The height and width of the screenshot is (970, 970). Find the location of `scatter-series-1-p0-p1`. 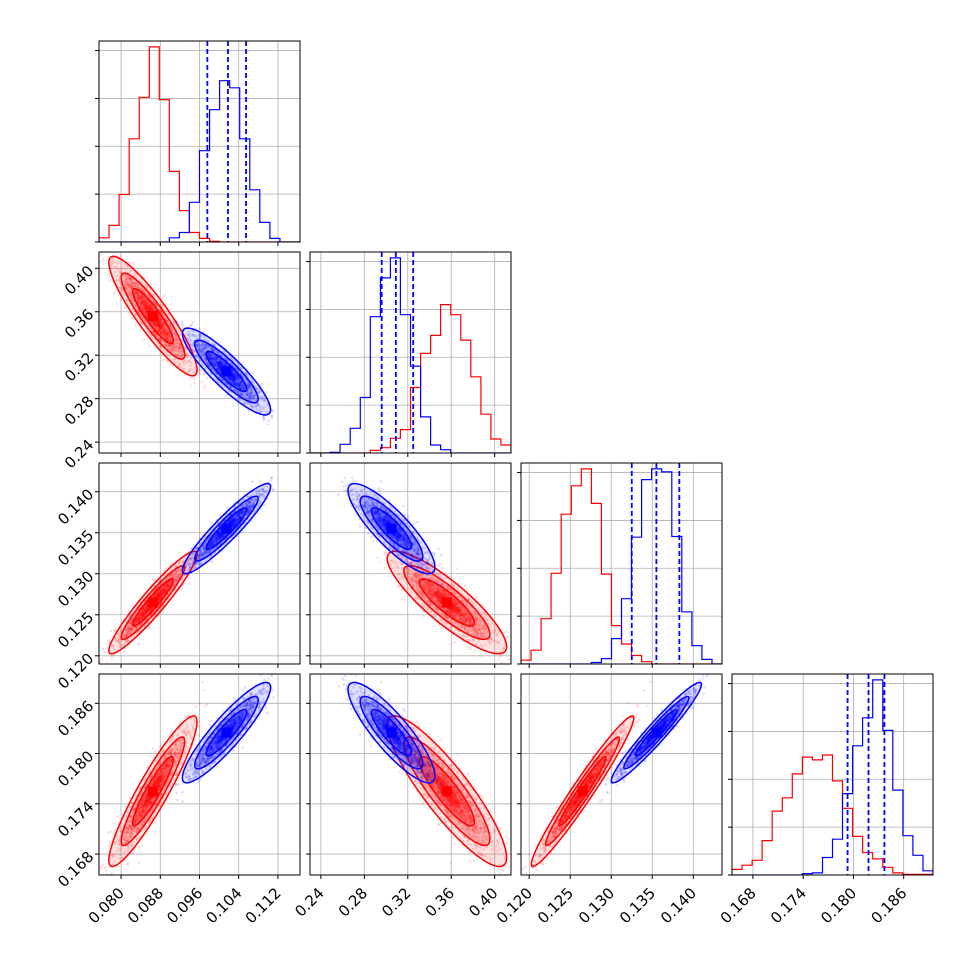

scatter-series-1-p0-p1 is located at coordinates (224, 372).